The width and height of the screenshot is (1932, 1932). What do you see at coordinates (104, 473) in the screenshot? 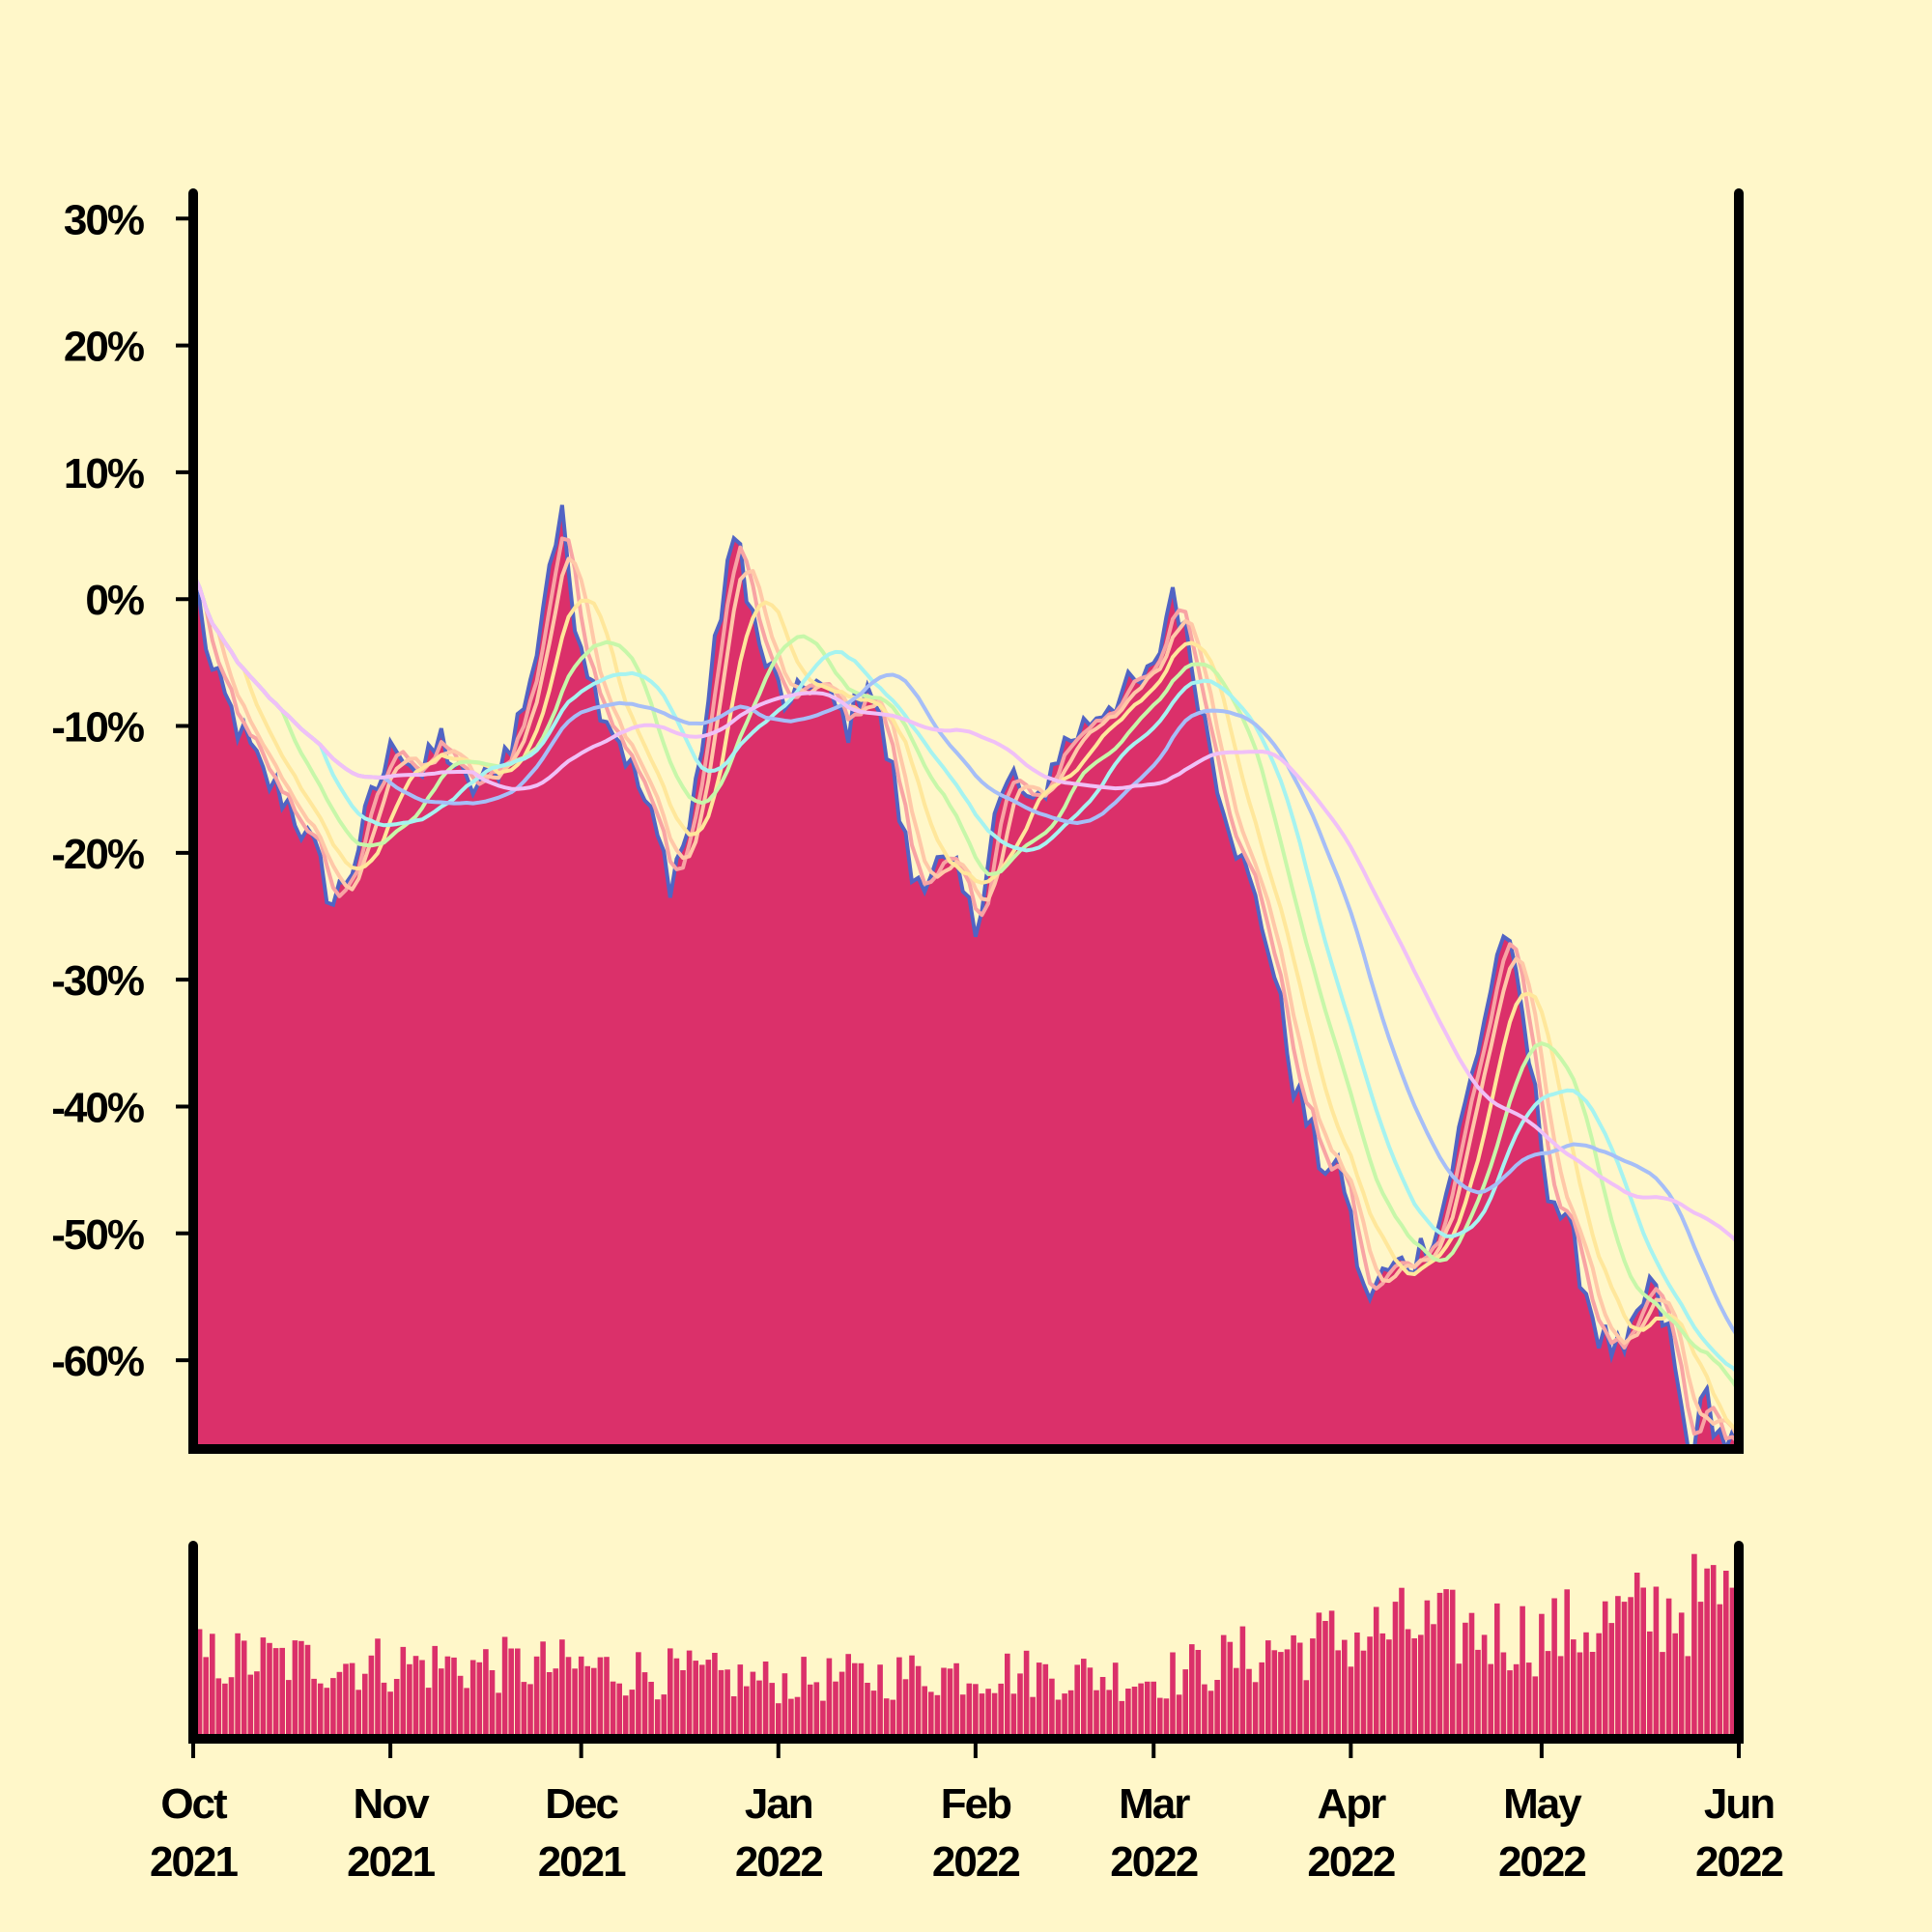
I see `y-tick-label: 10%` at bounding box center [104, 473].